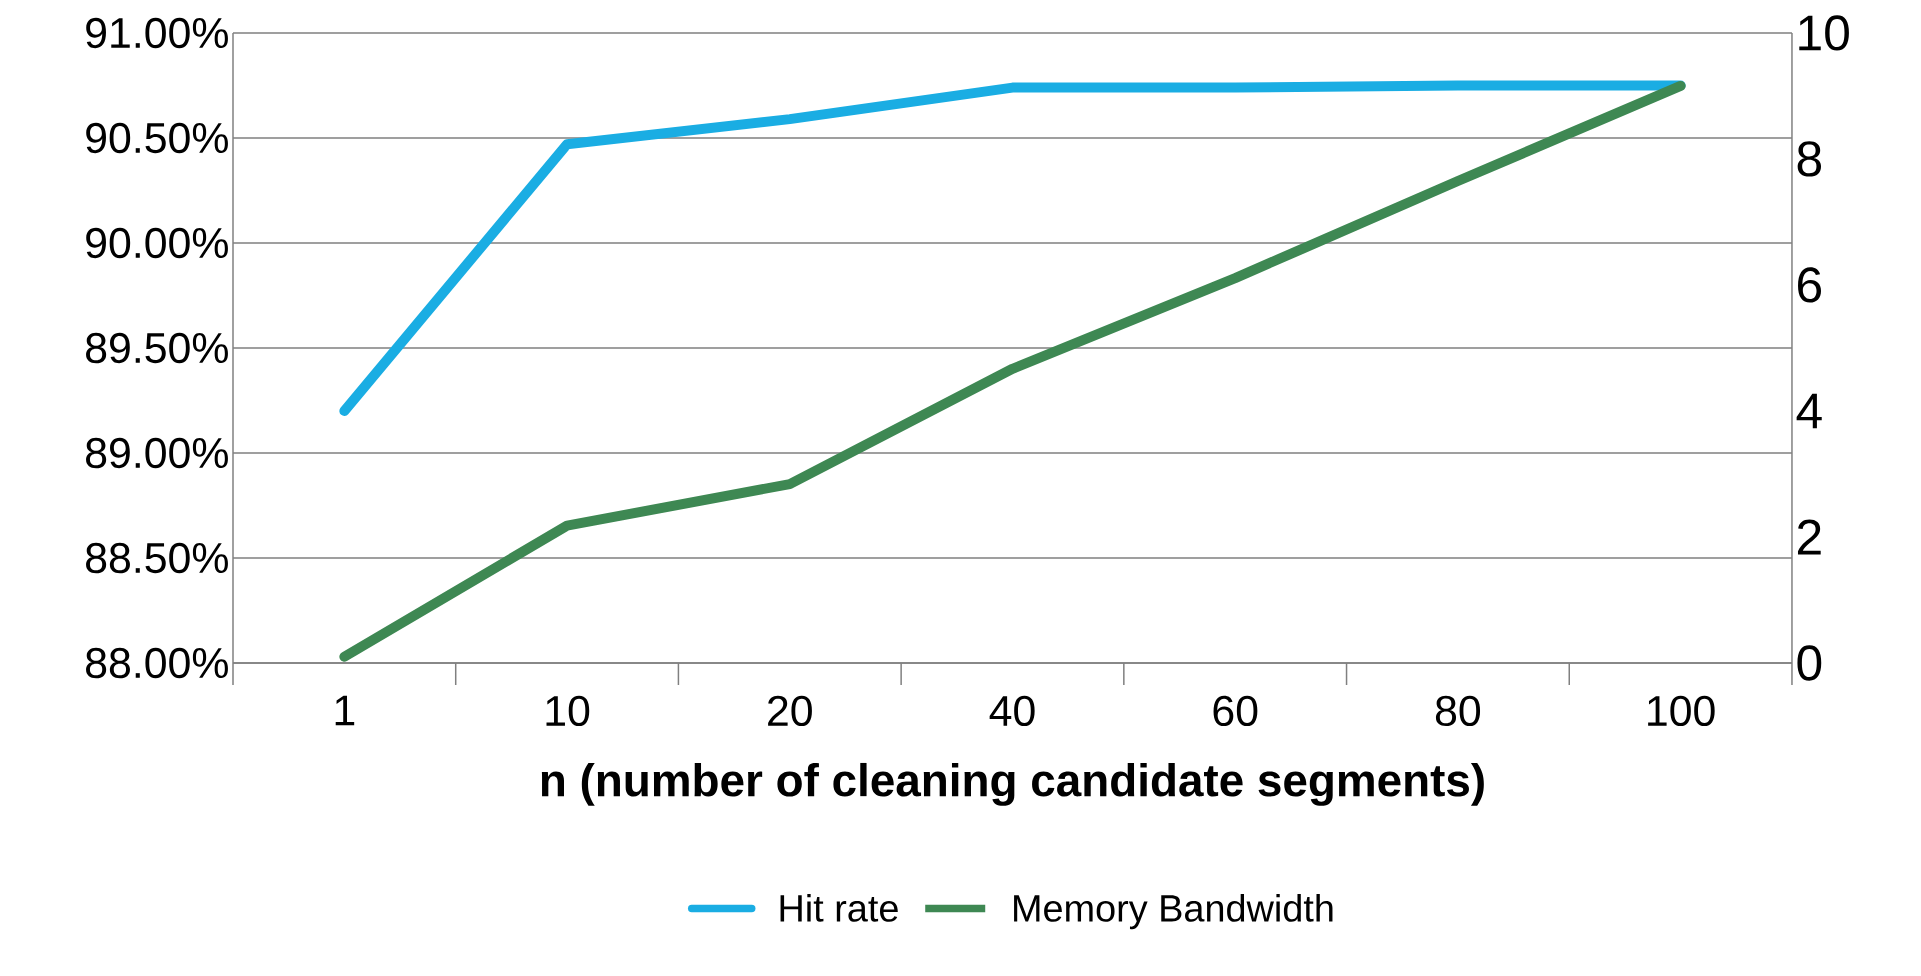 The height and width of the screenshot is (976, 1921). What do you see at coordinates (1809, 285) in the screenshot?
I see `y2-tick-label: 6` at bounding box center [1809, 285].